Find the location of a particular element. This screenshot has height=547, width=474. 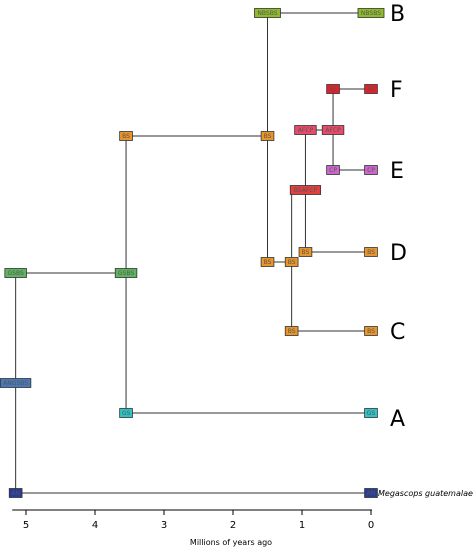

node-label: ANGSBS is located at coordinates (15, 383).